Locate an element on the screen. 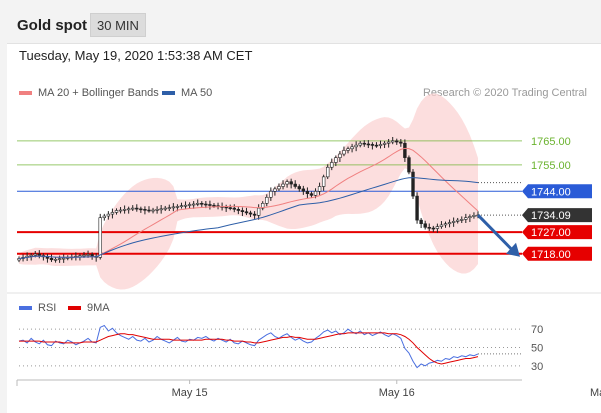  legend-ma50-label: MA 50 is located at coordinates (197, 93).